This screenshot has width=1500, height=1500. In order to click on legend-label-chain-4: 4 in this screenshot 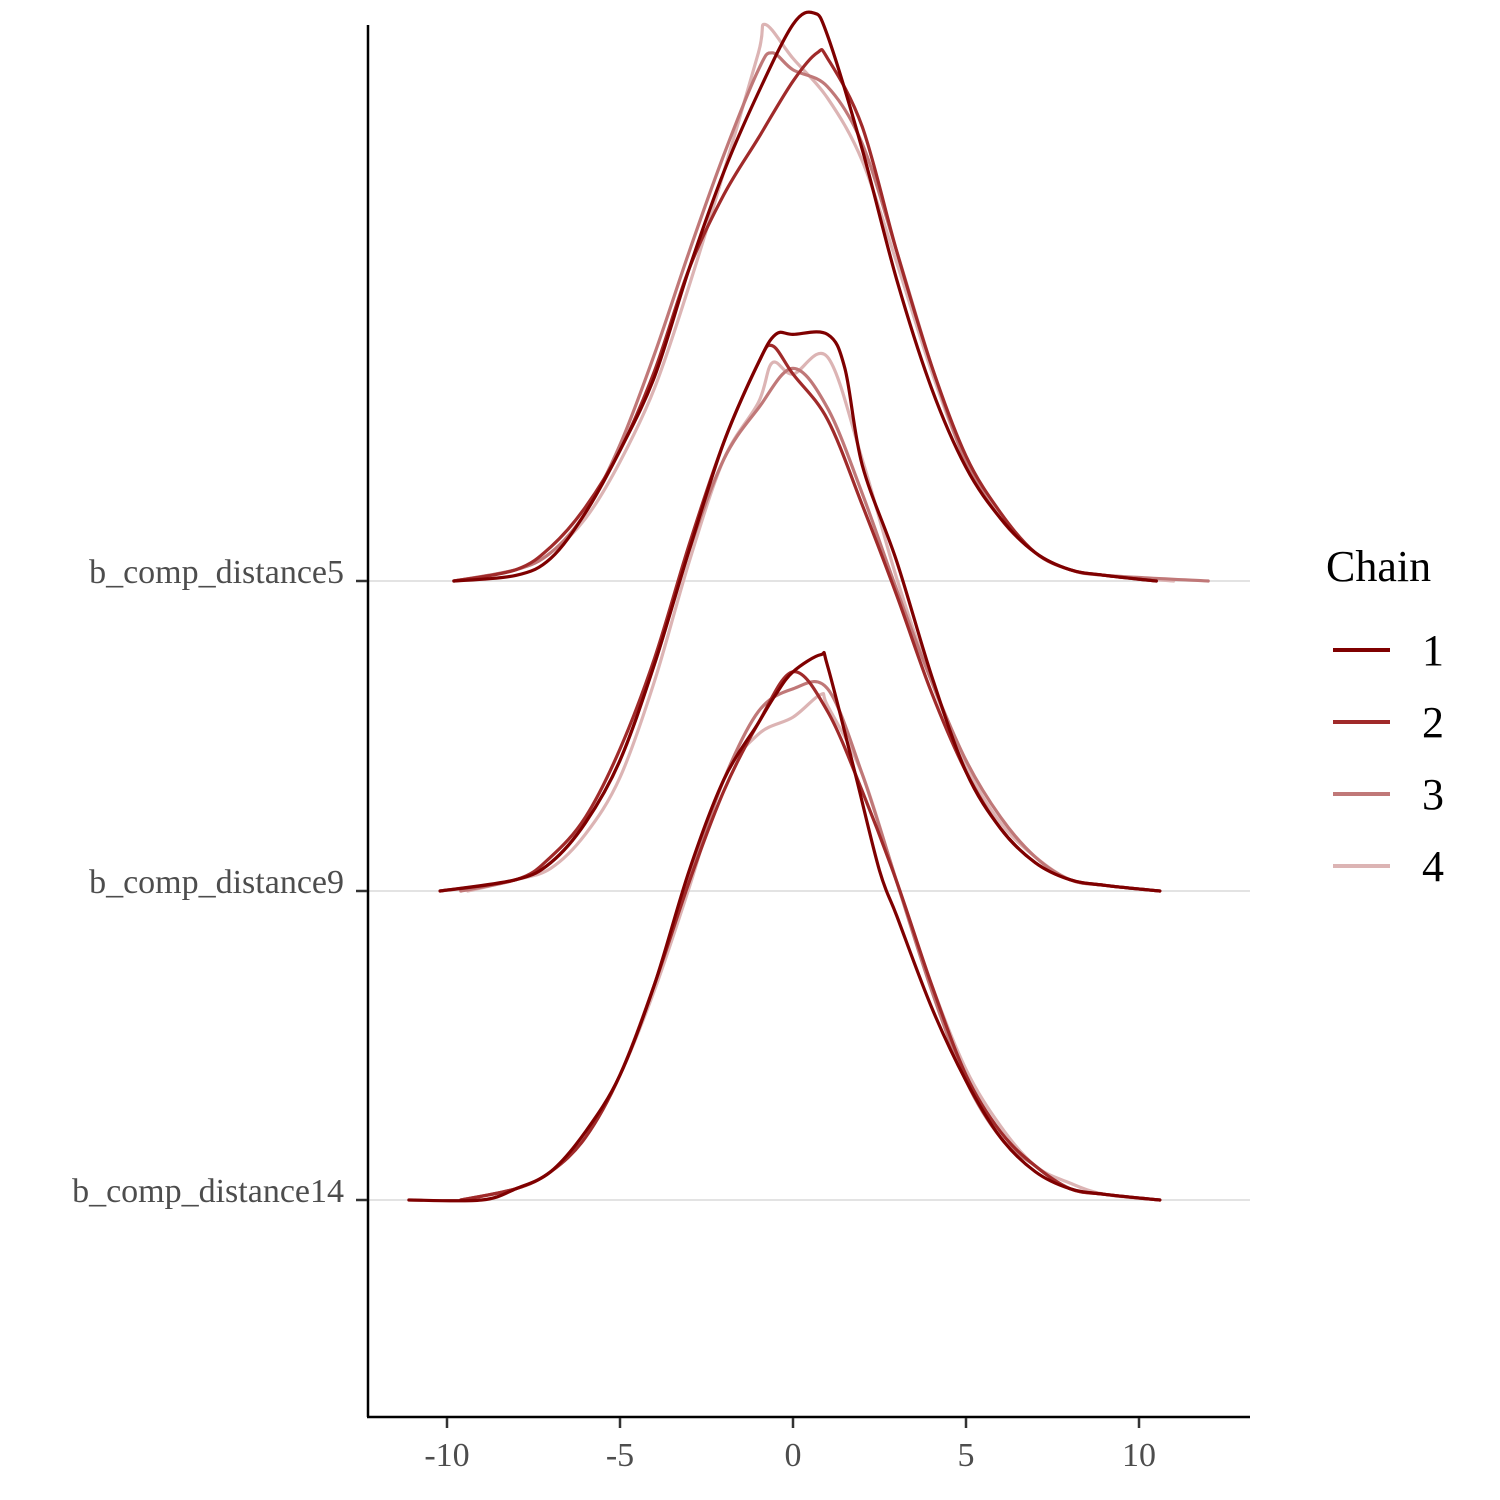, I will do `click(1433, 866)`.